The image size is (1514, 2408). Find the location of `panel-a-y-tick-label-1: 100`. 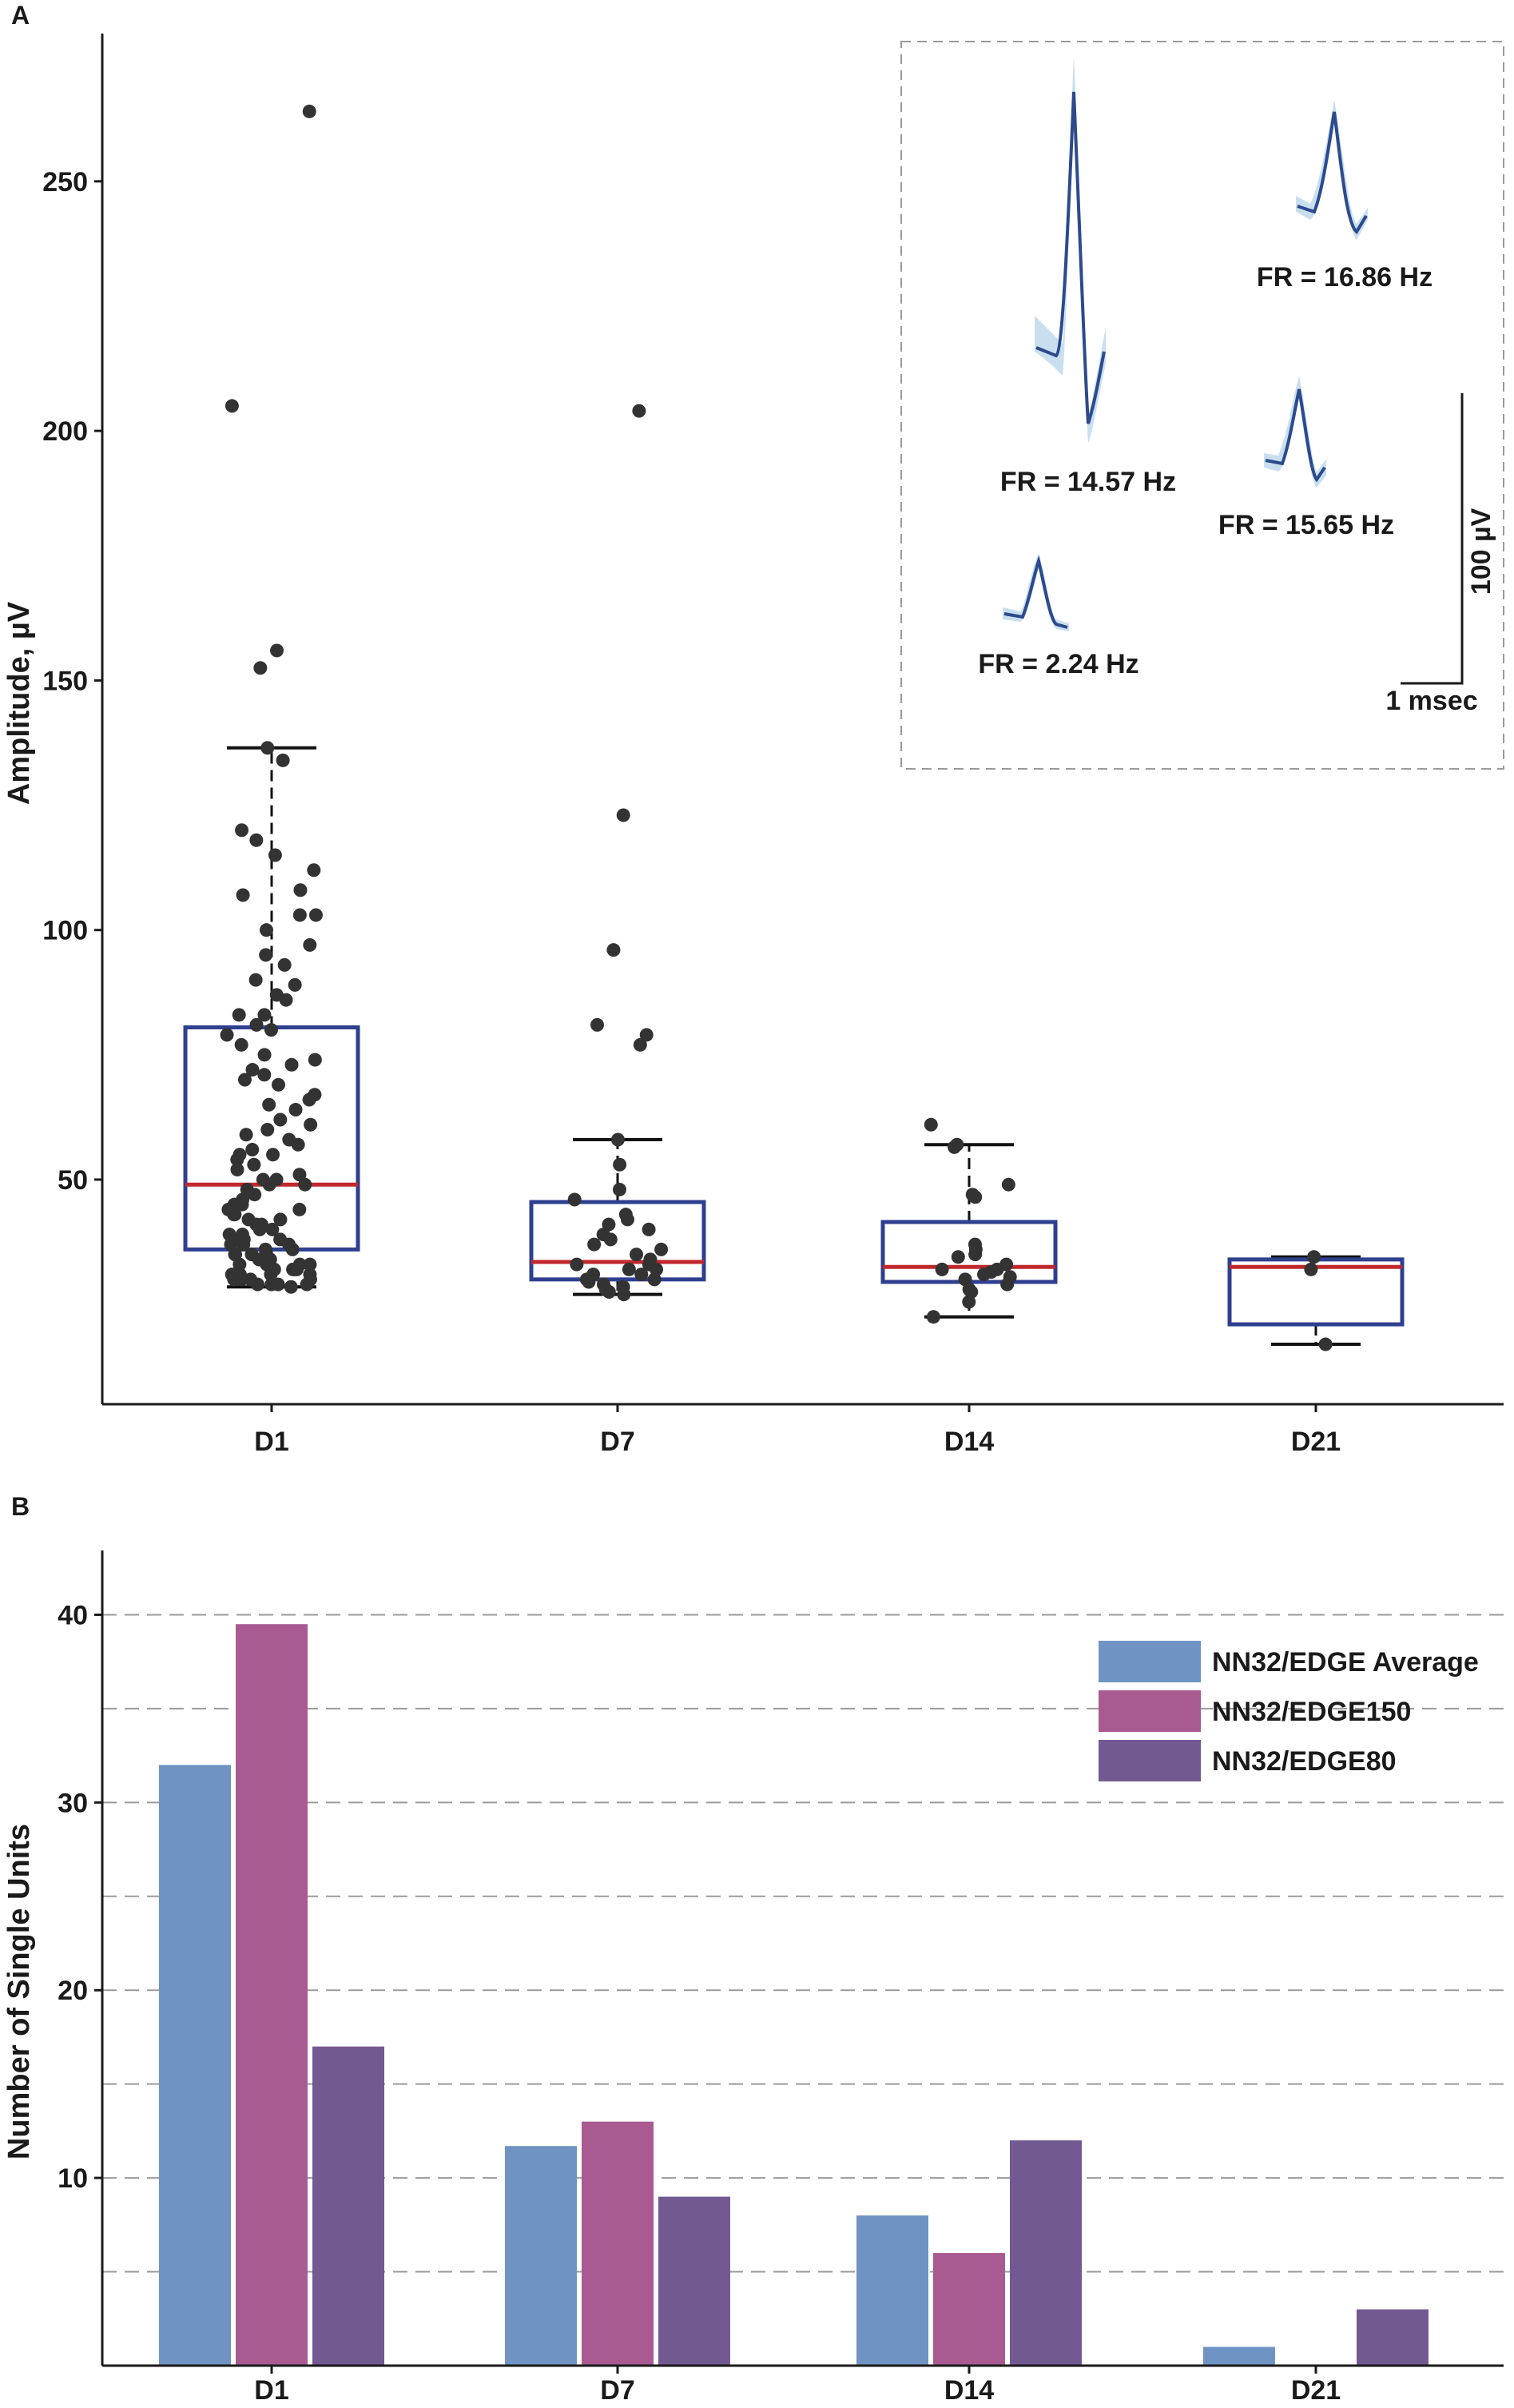

panel-a-y-tick-label-1: 100 is located at coordinates (65, 931).